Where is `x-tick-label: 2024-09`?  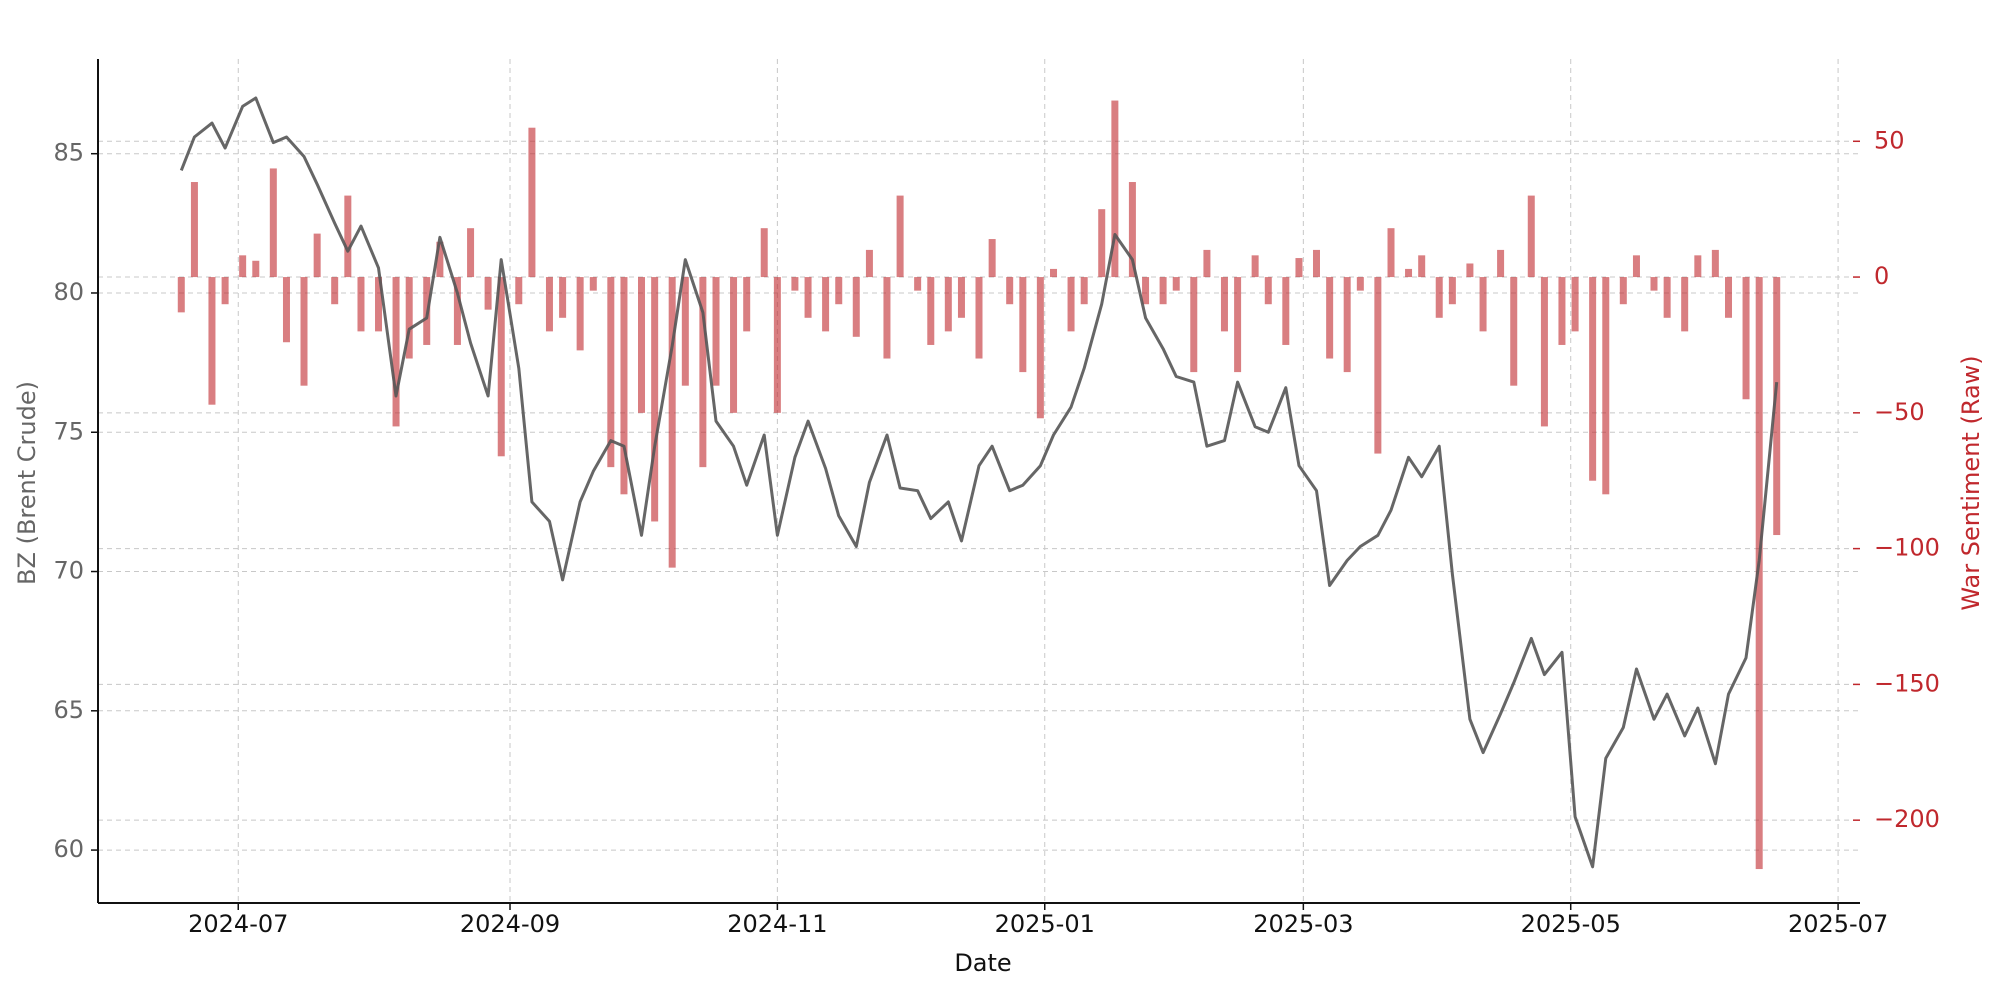 x-tick-label: 2024-09 is located at coordinates (510, 924).